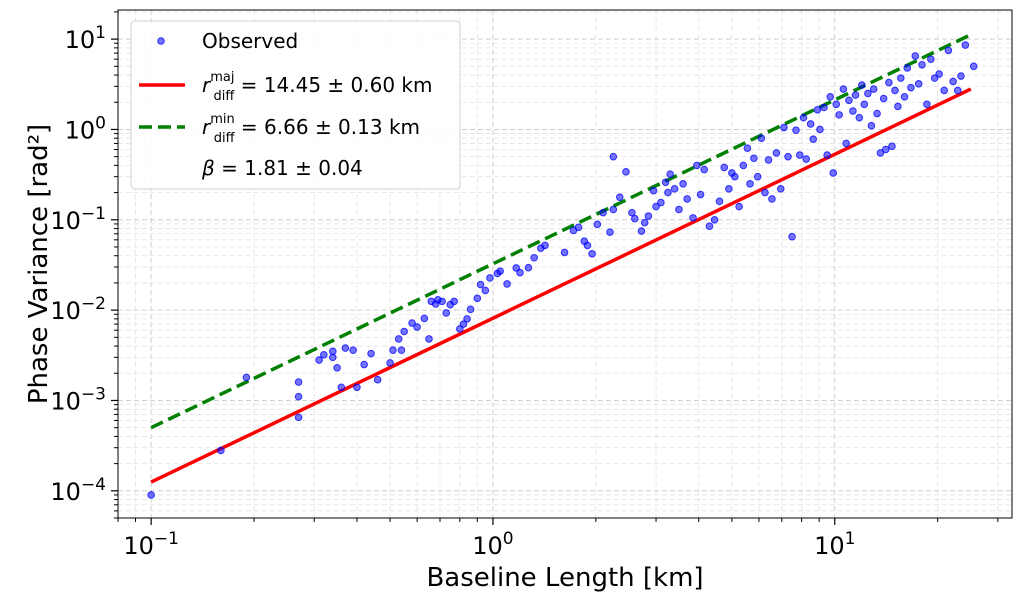  Describe the element at coordinates (850, 539) in the screenshot. I see `x-tick-exponent: 1` at that location.